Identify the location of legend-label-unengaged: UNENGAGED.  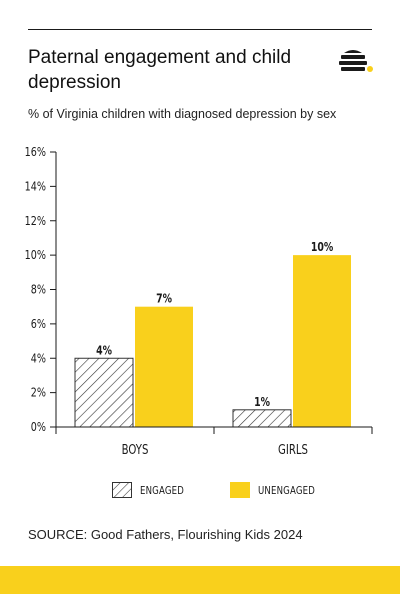
(287, 490).